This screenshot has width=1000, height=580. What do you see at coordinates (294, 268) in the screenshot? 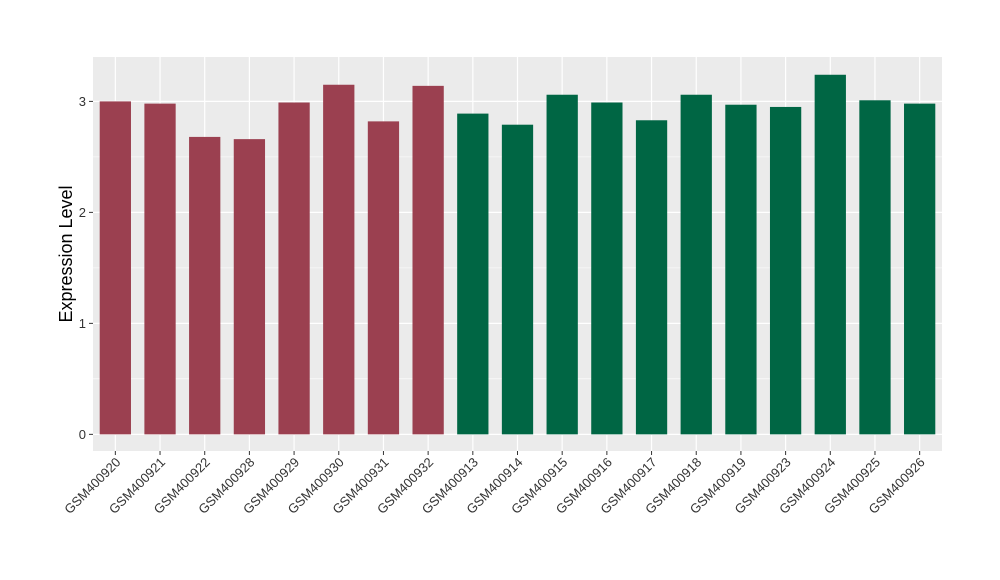
I see `bar-GSM400929` at bounding box center [294, 268].